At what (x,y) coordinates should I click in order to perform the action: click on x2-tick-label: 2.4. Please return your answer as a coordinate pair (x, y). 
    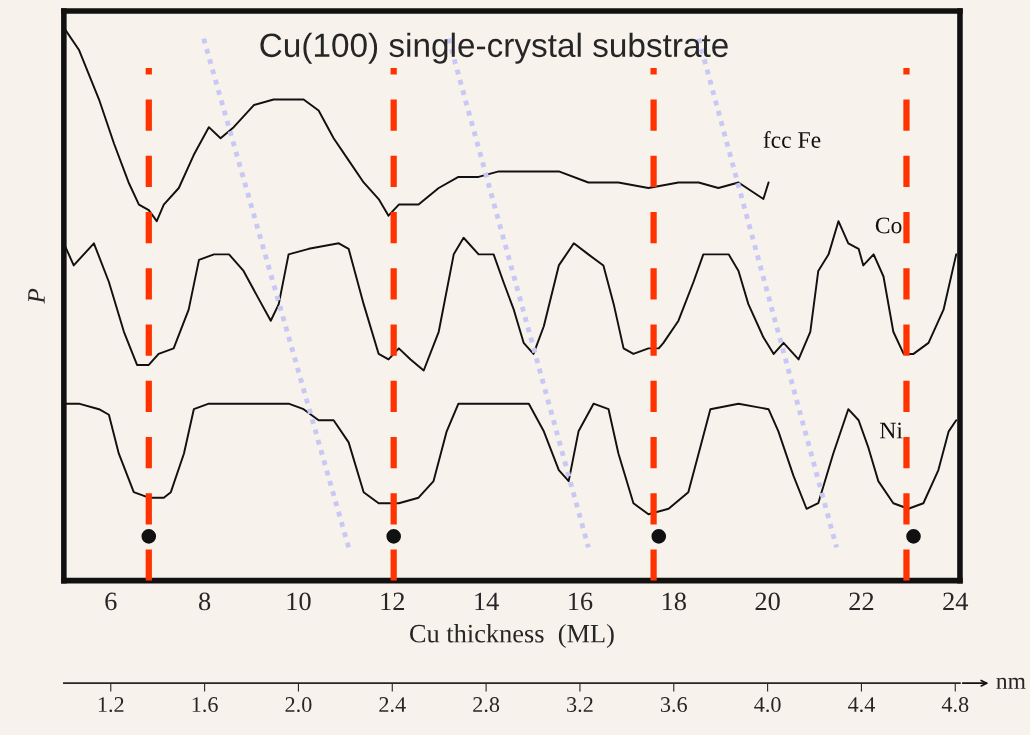
    Looking at the image, I should click on (392, 705).